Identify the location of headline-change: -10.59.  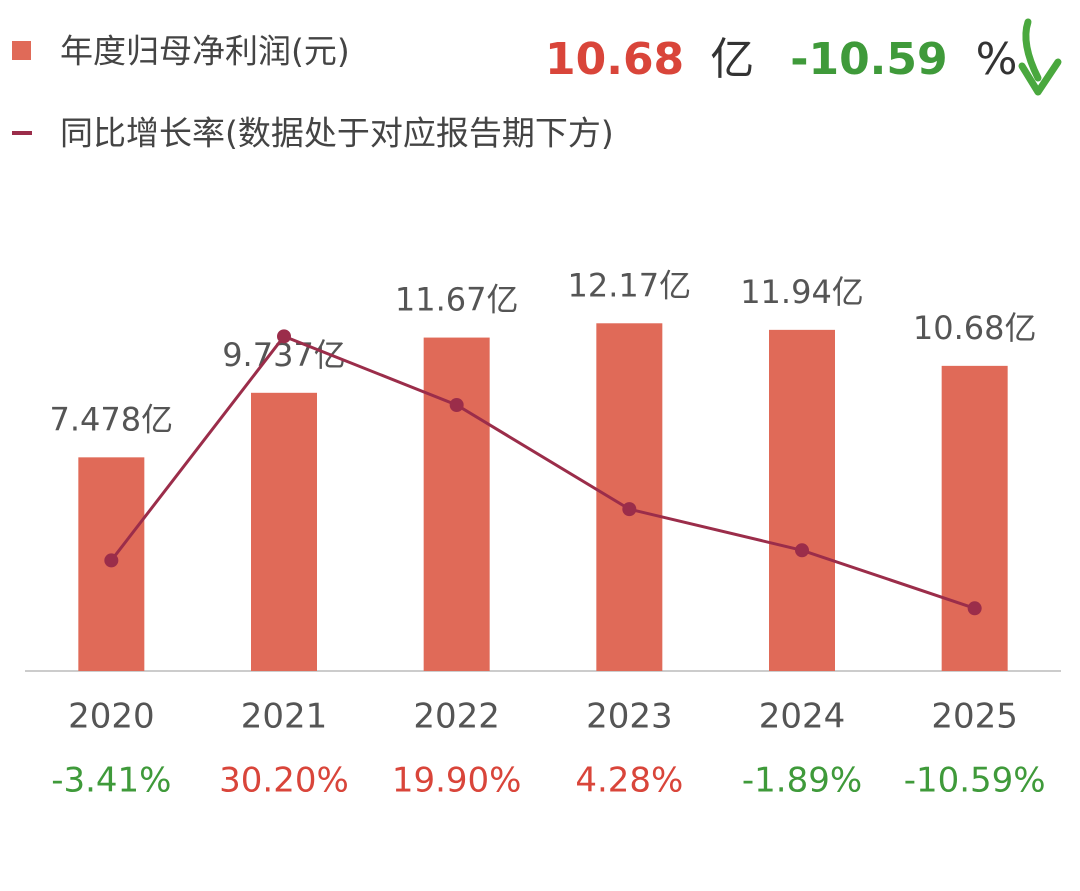
(868, 59).